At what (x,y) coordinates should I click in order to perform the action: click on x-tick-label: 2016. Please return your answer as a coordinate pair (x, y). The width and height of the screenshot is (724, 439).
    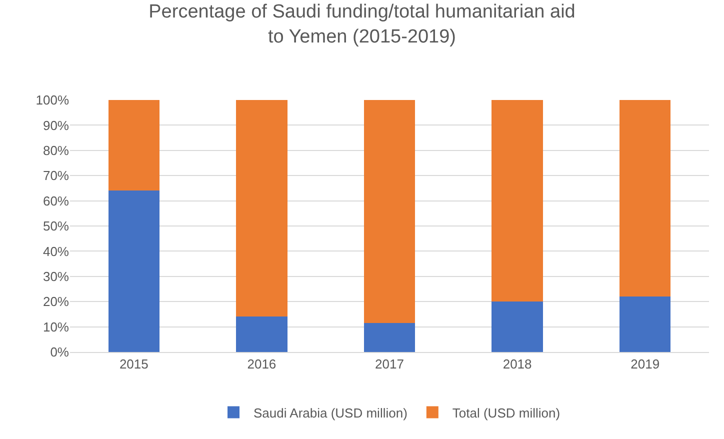
    Looking at the image, I should click on (261, 364).